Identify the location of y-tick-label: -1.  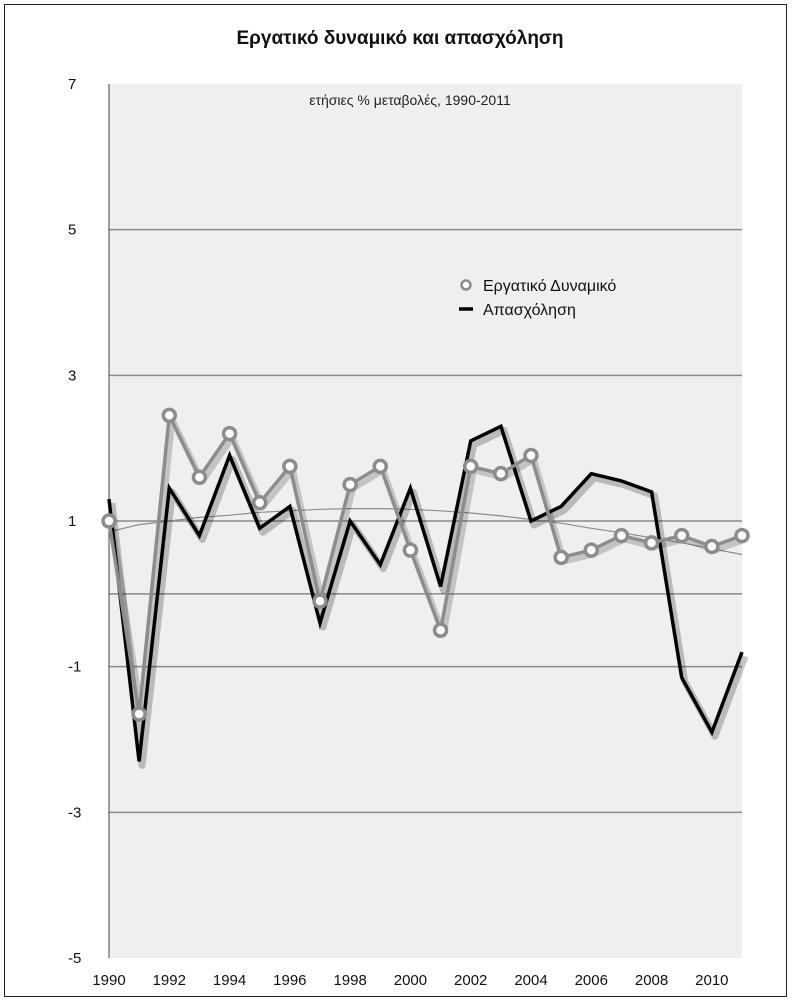
(74, 667).